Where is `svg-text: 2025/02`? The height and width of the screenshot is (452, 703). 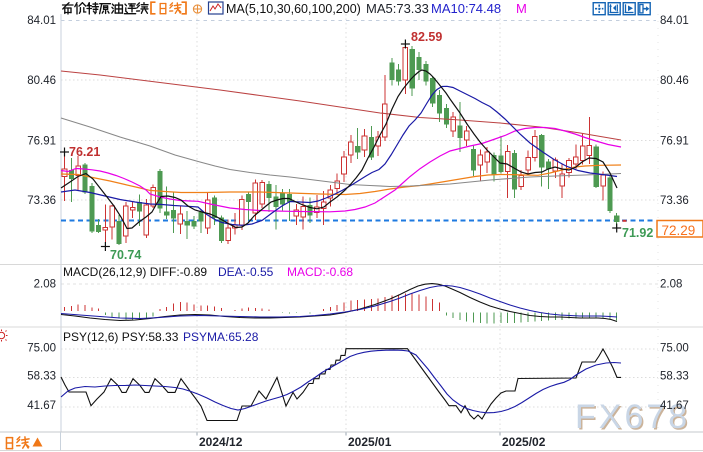
svg-text: 2025/02 is located at coordinates (524, 442).